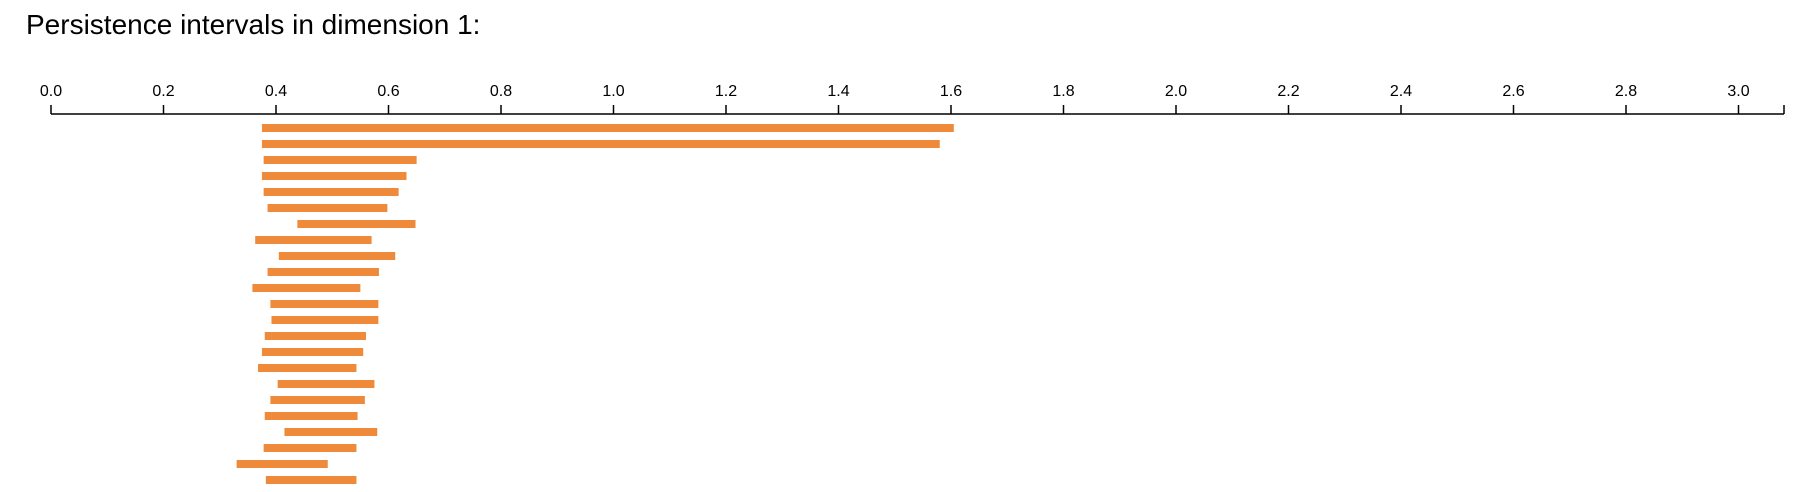  What do you see at coordinates (1401, 91) in the screenshot?
I see `x-tick-label: 2.4` at bounding box center [1401, 91].